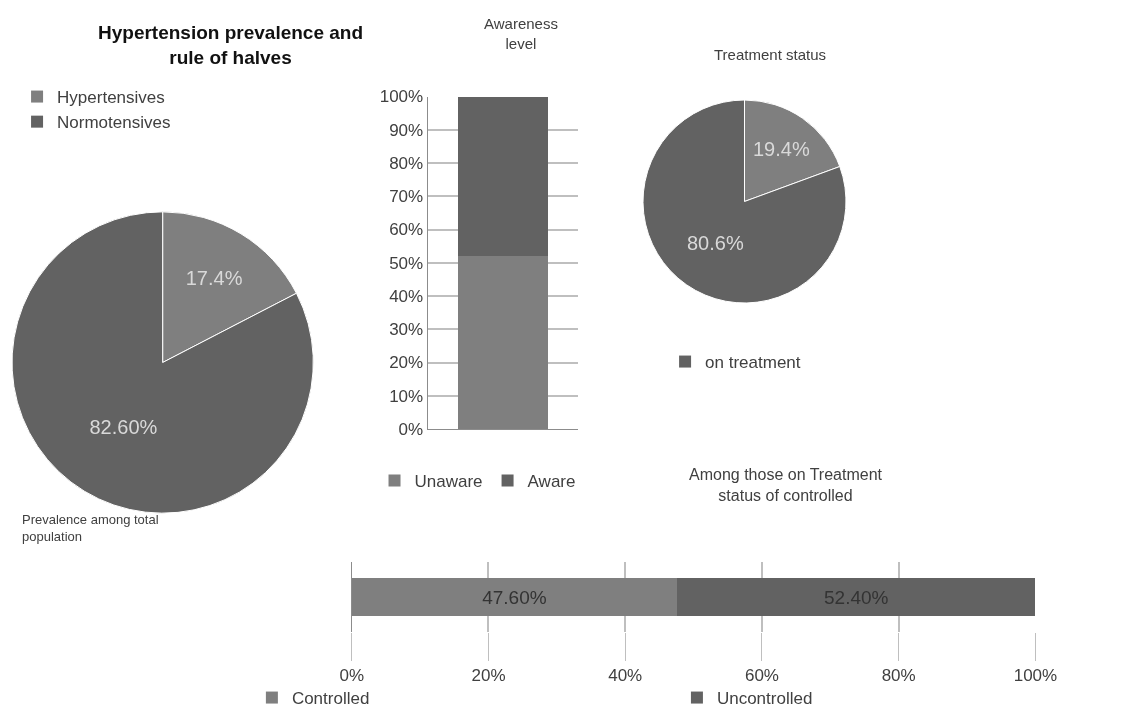 The width and height of the screenshot is (1121, 719). What do you see at coordinates (214, 277) in the screenshot?
I see `data-label: 17.4%` at bounding box center [214, 277].